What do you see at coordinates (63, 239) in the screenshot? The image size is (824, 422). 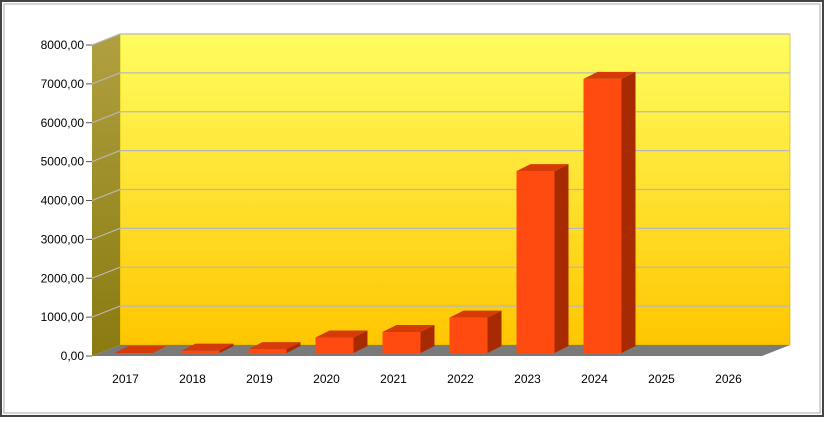 I see `y-tick-label: 3000,00` at bounding box center [63, 239].